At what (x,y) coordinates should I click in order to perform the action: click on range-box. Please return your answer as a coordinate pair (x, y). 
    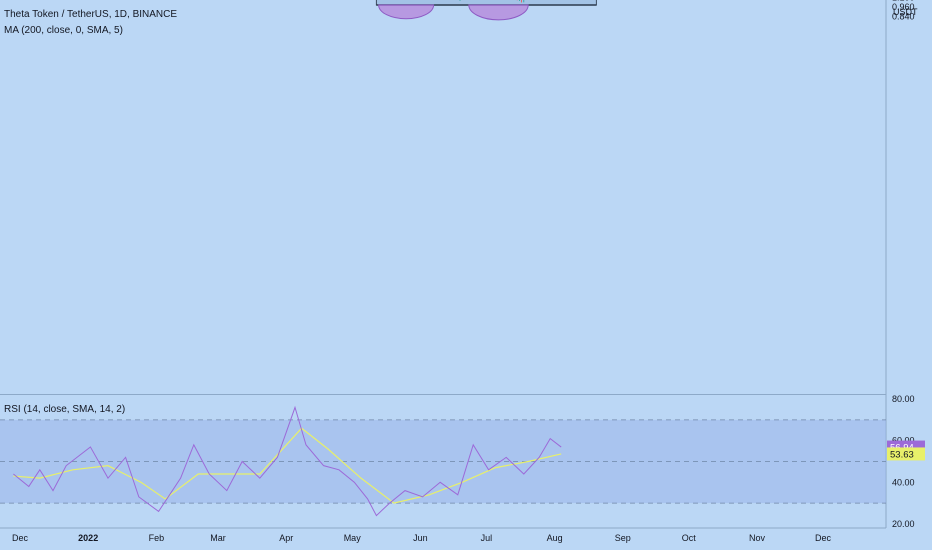
    Looking at the image, I should click on (486, 3).